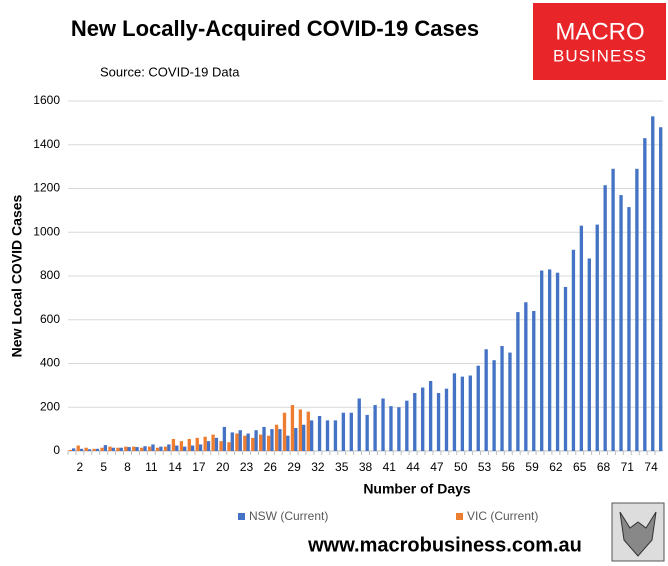  I want to click on x-tick-label: 71, so click(628, 467).